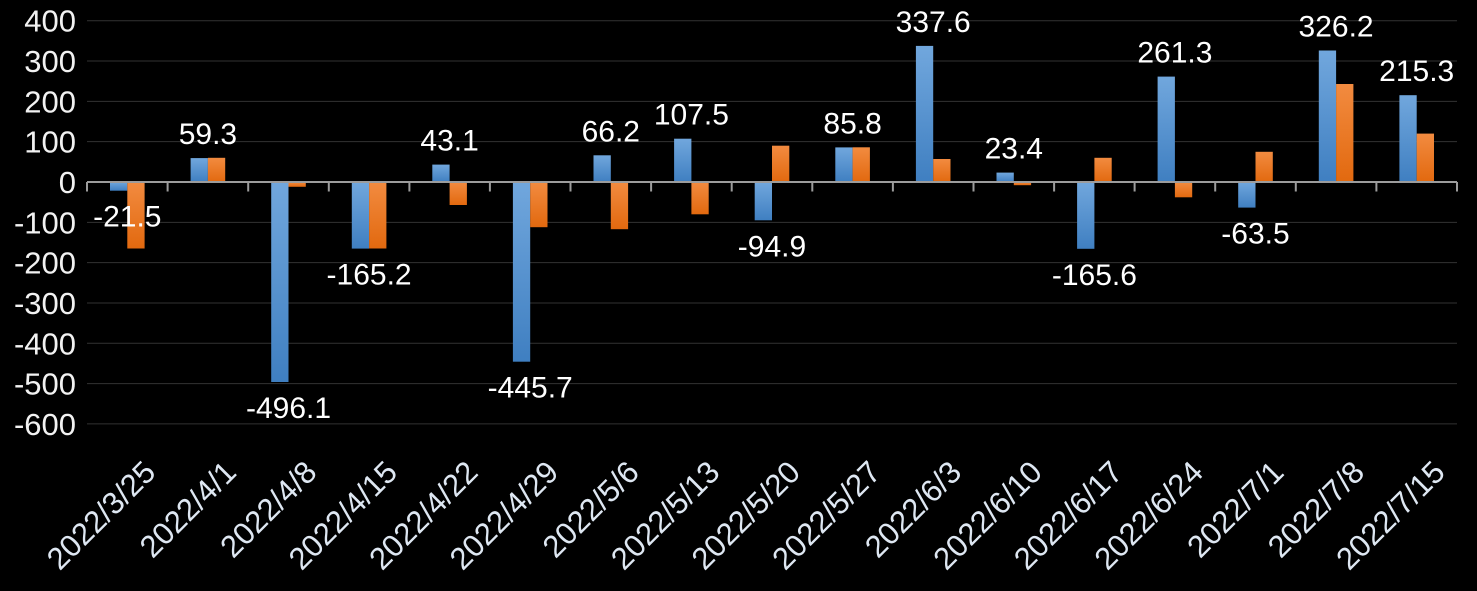  What do you see at coordinates (942, 170) in the screenshot?
I see `bar-orange-series-2022/6/3` at bounding box center [942, 170].